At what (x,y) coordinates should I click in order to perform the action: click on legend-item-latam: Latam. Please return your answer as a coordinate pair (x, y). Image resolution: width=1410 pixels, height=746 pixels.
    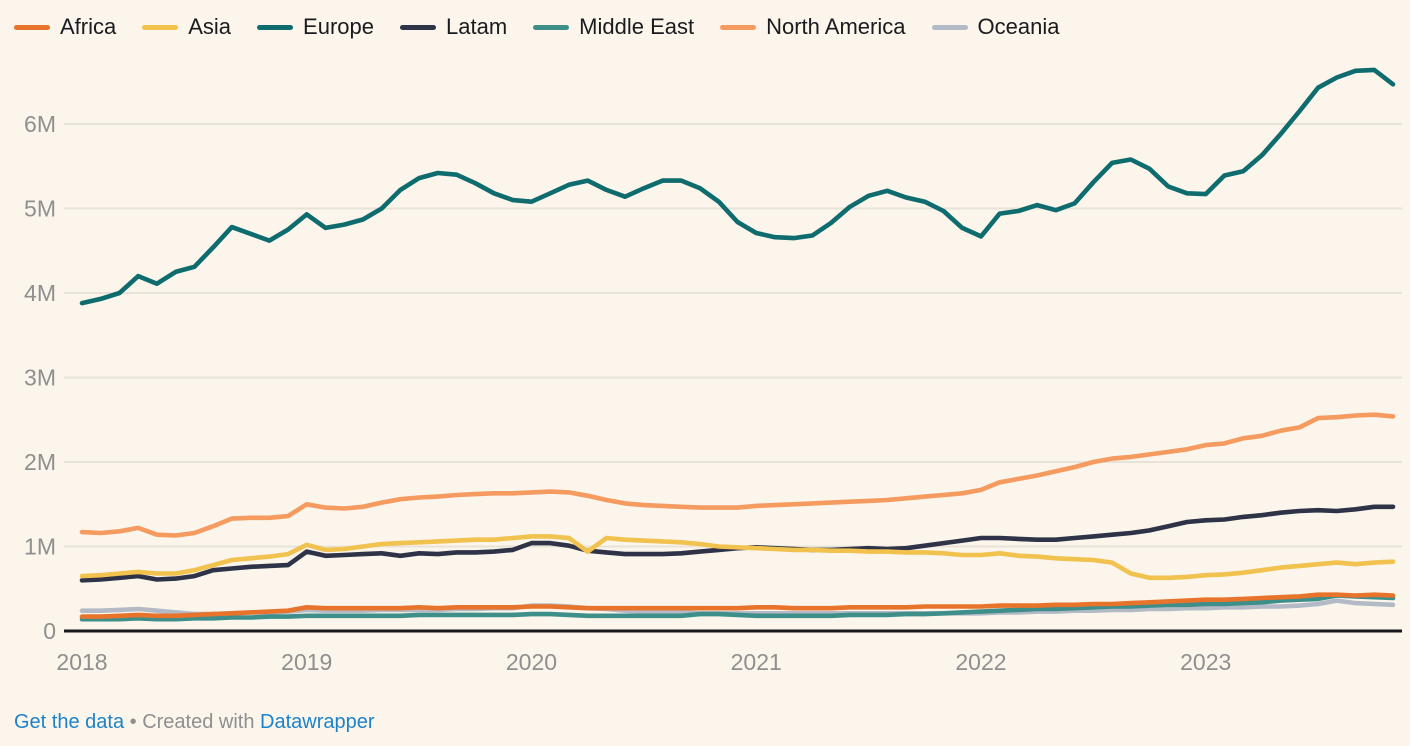
    Looking at the image, I should click on (453, 27).